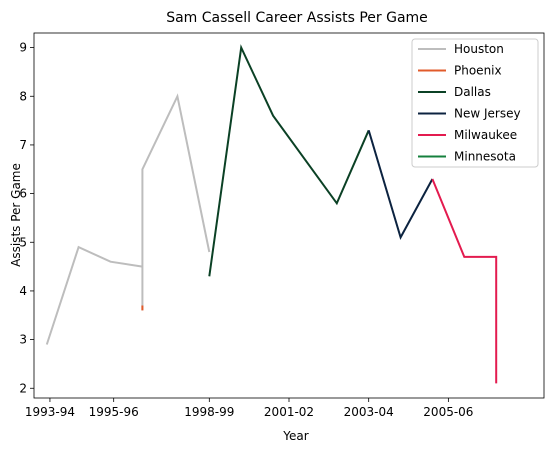  I want to click on y-tick-label: 6, so click(23, 194).